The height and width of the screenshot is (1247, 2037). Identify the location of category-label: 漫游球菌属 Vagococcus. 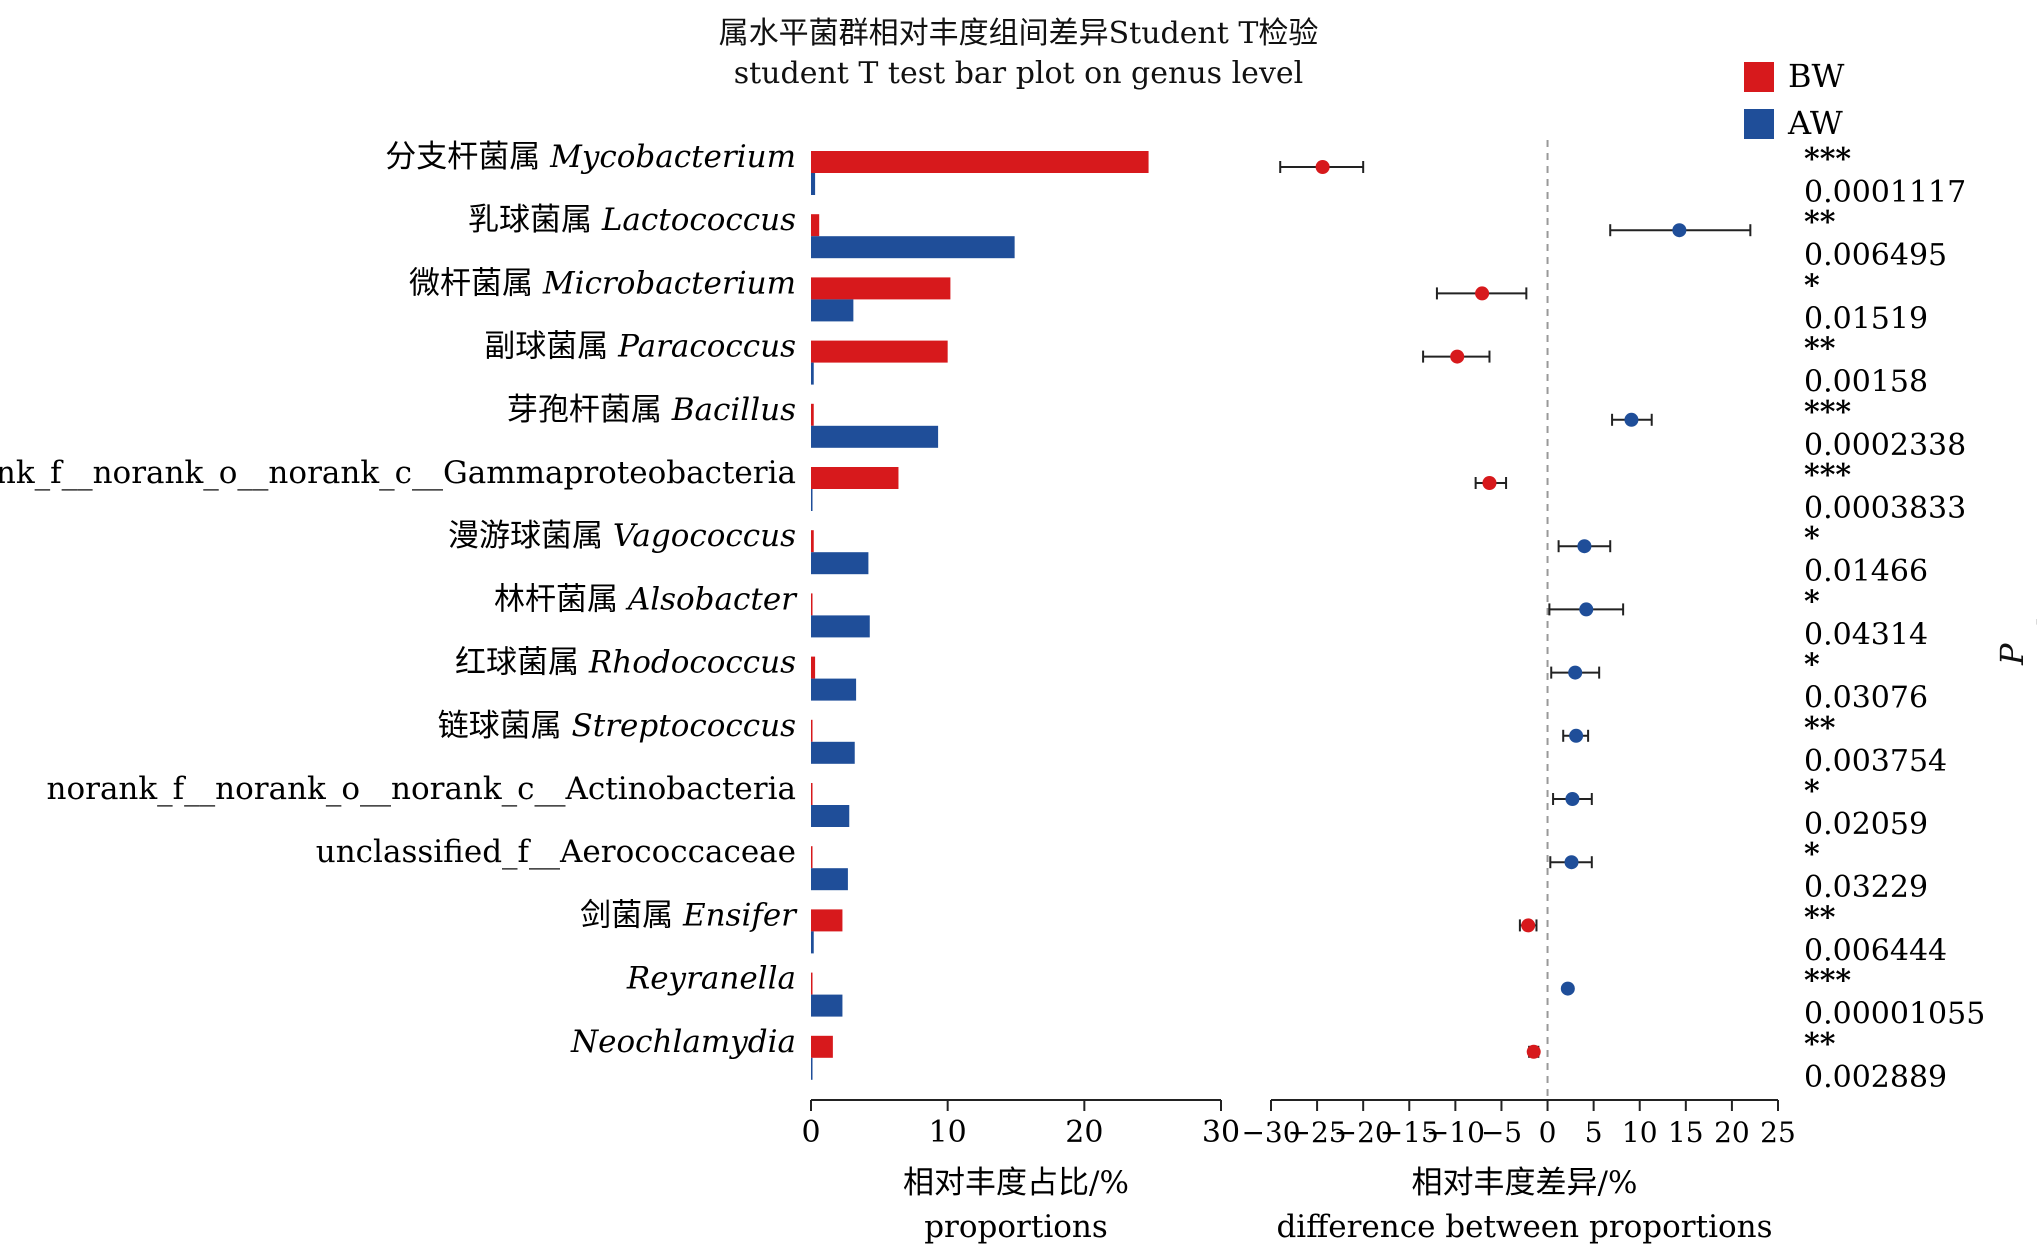
(622, 536).